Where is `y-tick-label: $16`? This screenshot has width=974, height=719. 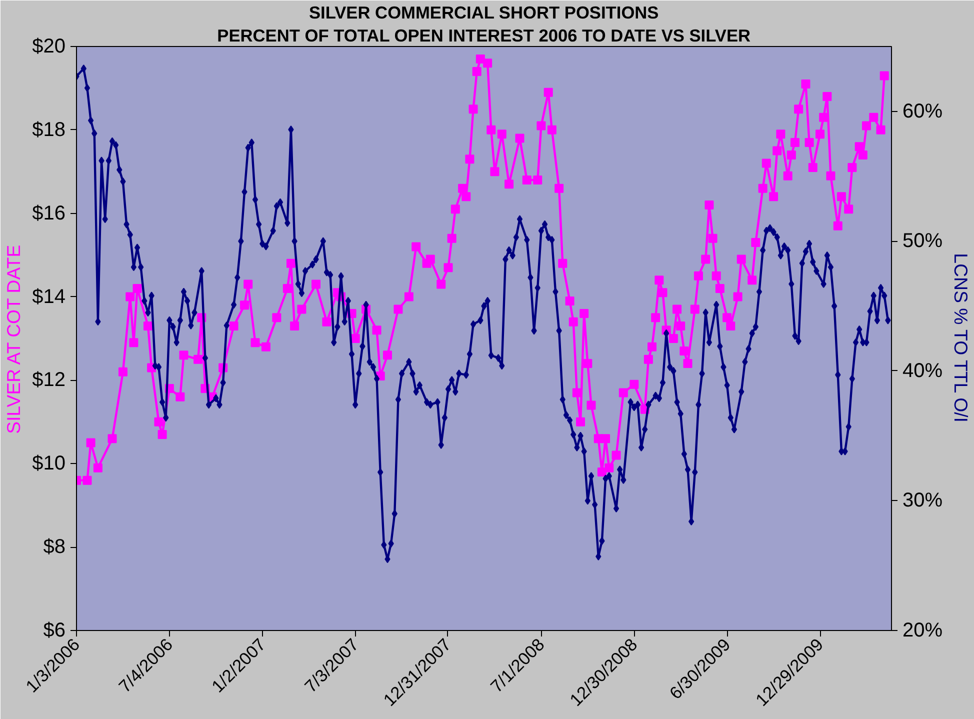
y-tick-label: $16 is located at coordinates (49, 213).